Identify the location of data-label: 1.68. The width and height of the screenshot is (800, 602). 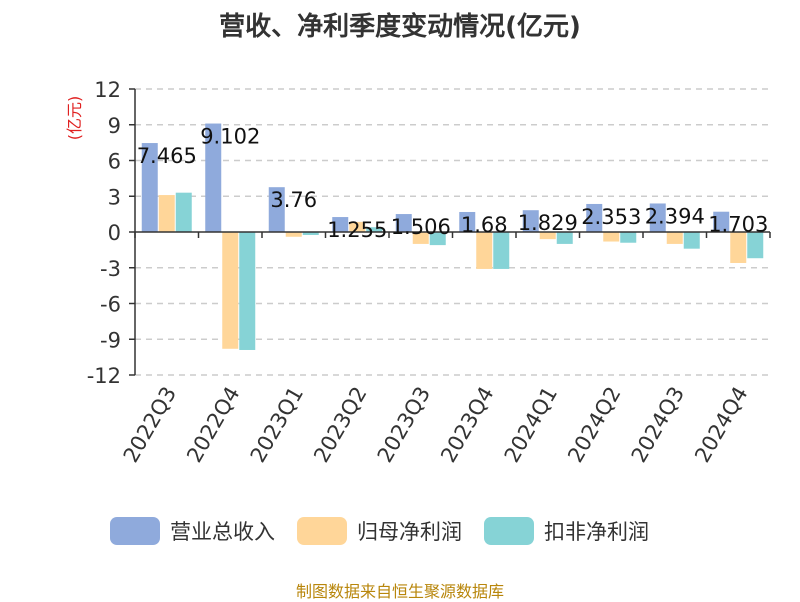
(484, 225).